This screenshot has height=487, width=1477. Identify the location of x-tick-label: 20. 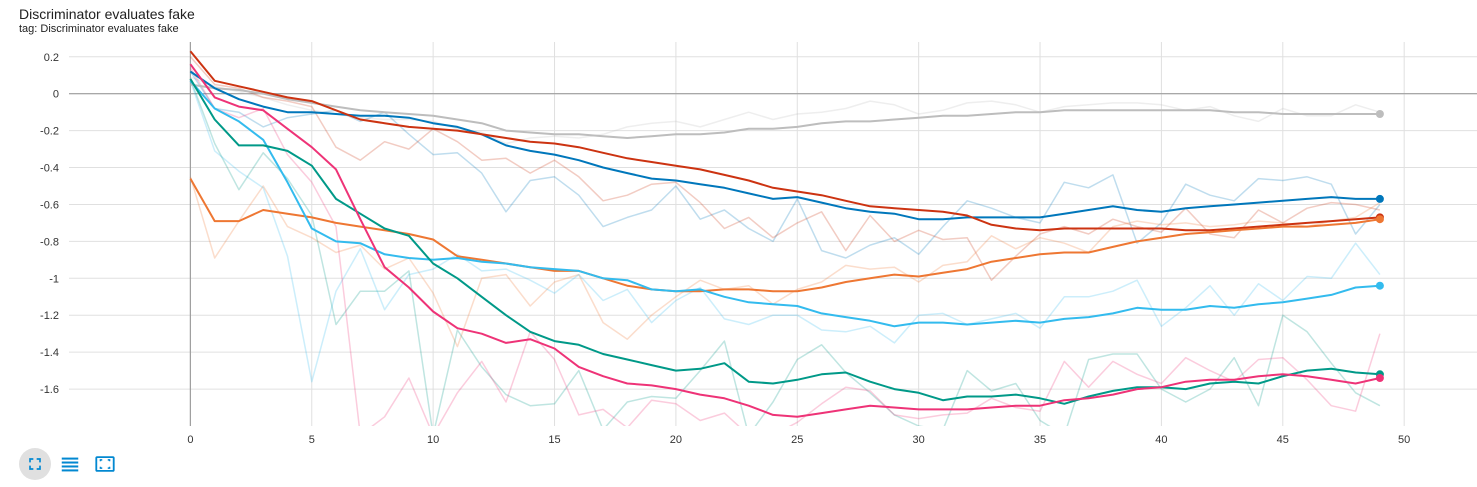
(676, 440).